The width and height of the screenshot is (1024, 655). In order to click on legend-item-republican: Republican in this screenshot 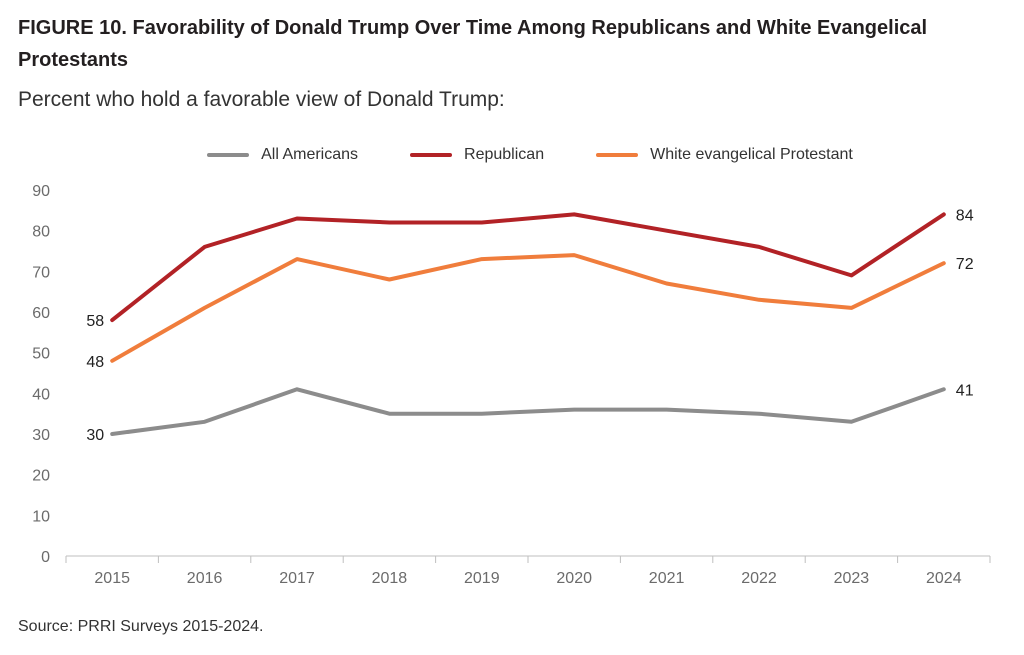, I will do `click(477, 155)`.